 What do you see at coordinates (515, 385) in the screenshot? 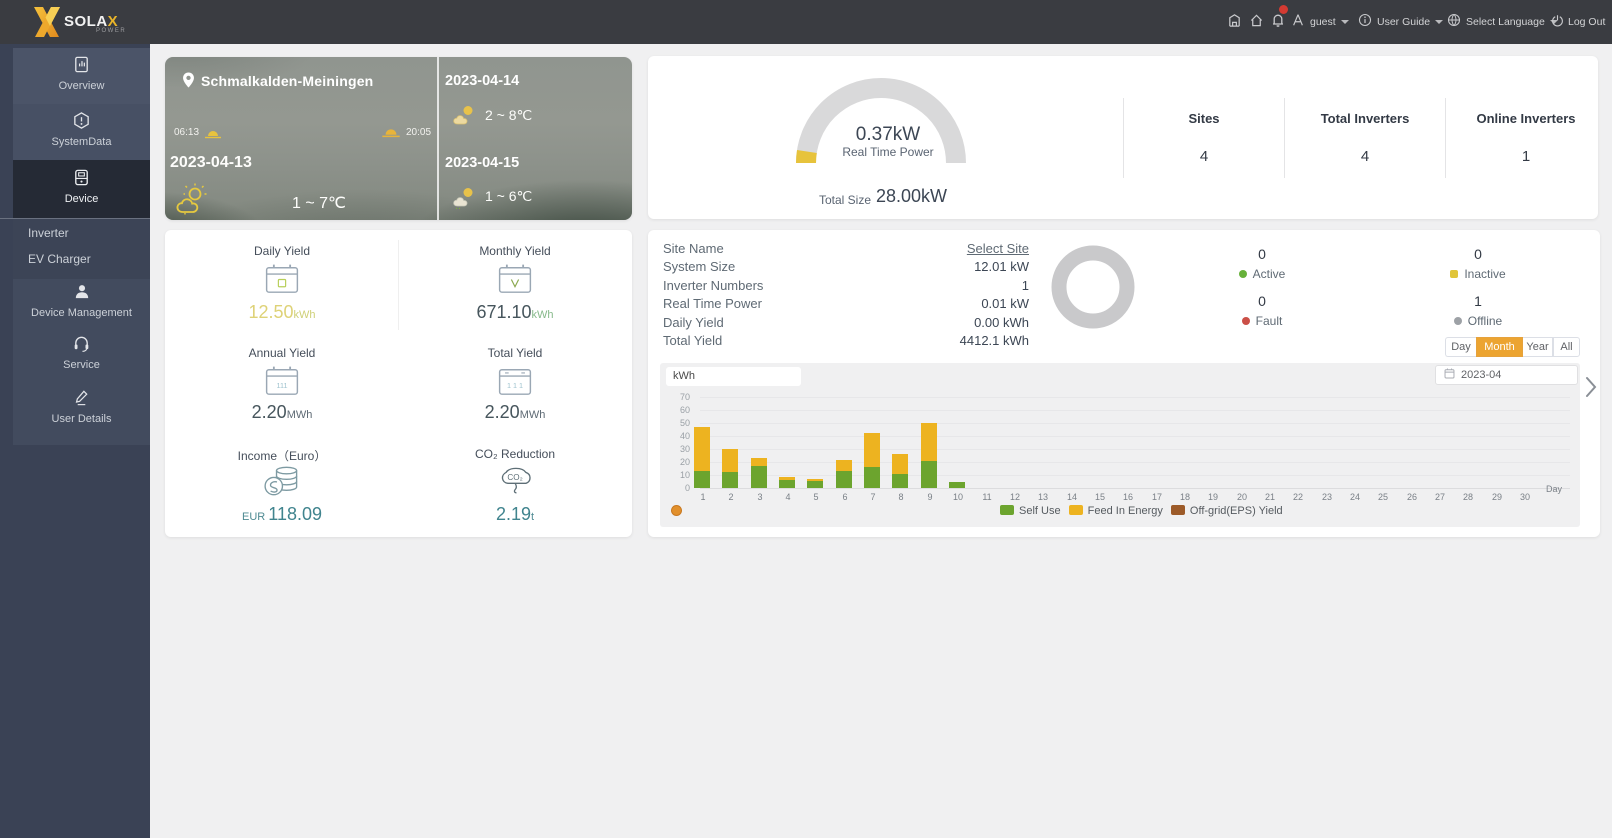
I see `svg-text: 1 1 1` at bounding box center [515, 385].